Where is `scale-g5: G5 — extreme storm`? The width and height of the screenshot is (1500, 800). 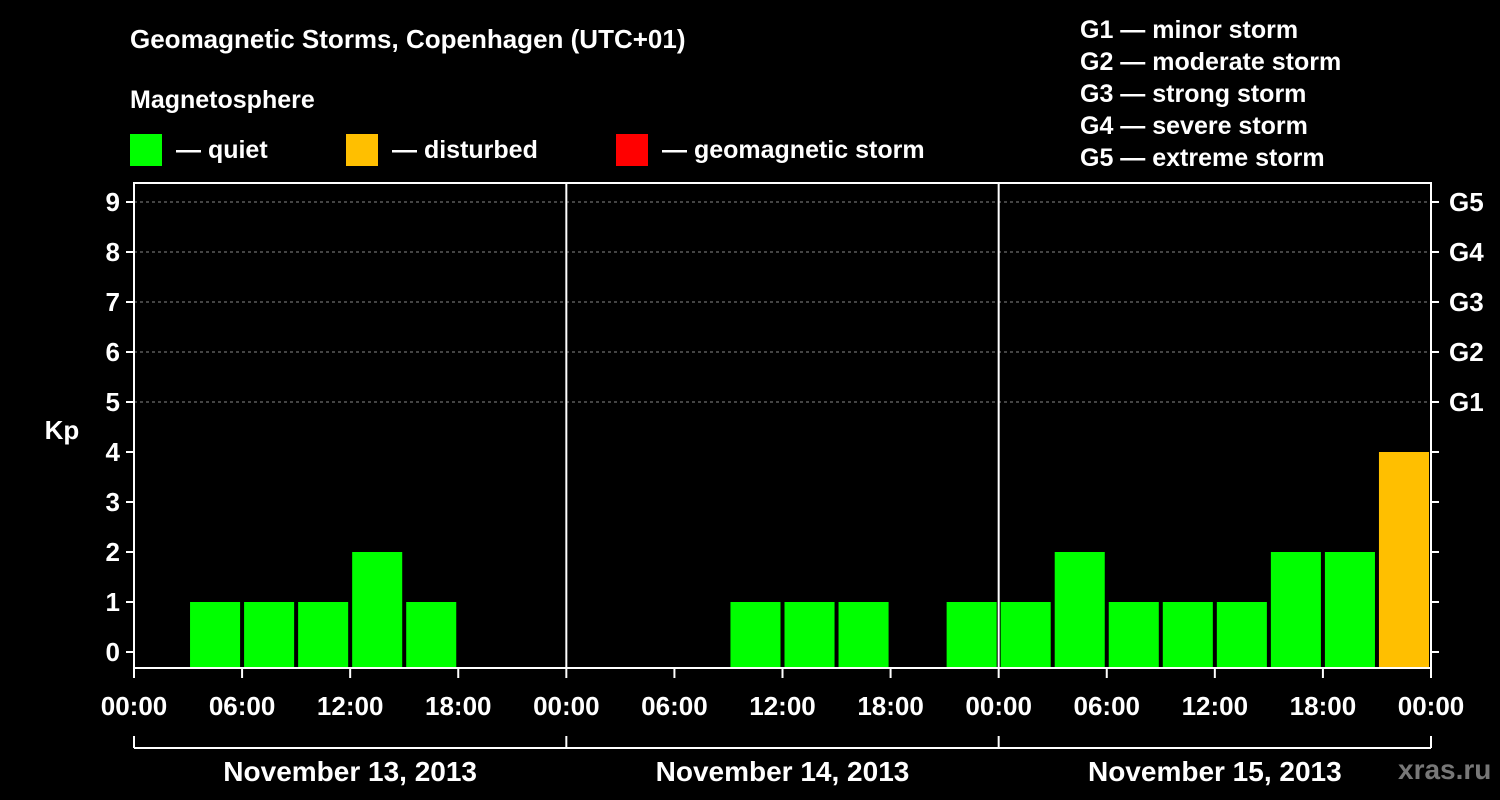 scale-g5: G5 — extreme storm is located at coordinates (1202, 158).